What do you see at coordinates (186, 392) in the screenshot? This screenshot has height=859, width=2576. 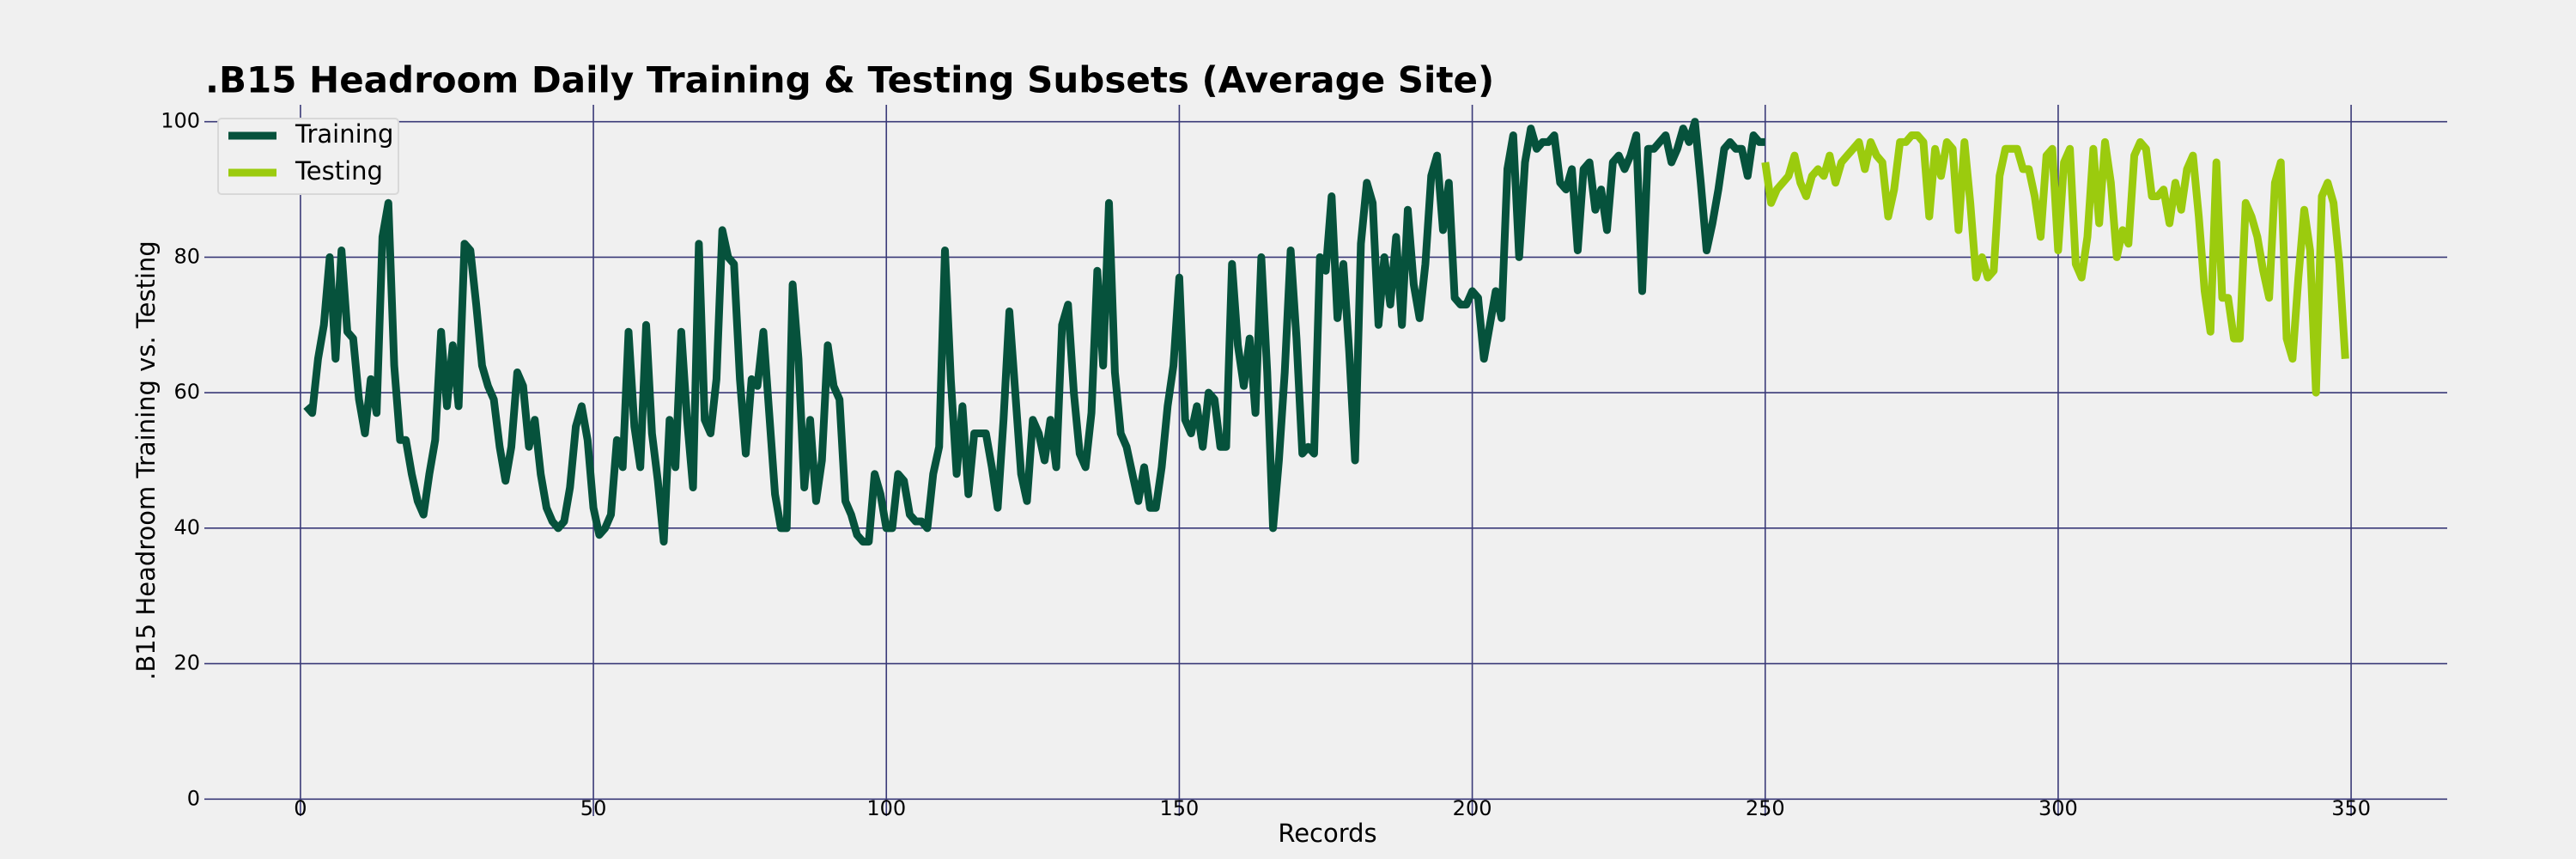 I see `y-tick-label: 60` at bounding box center [186, 392].